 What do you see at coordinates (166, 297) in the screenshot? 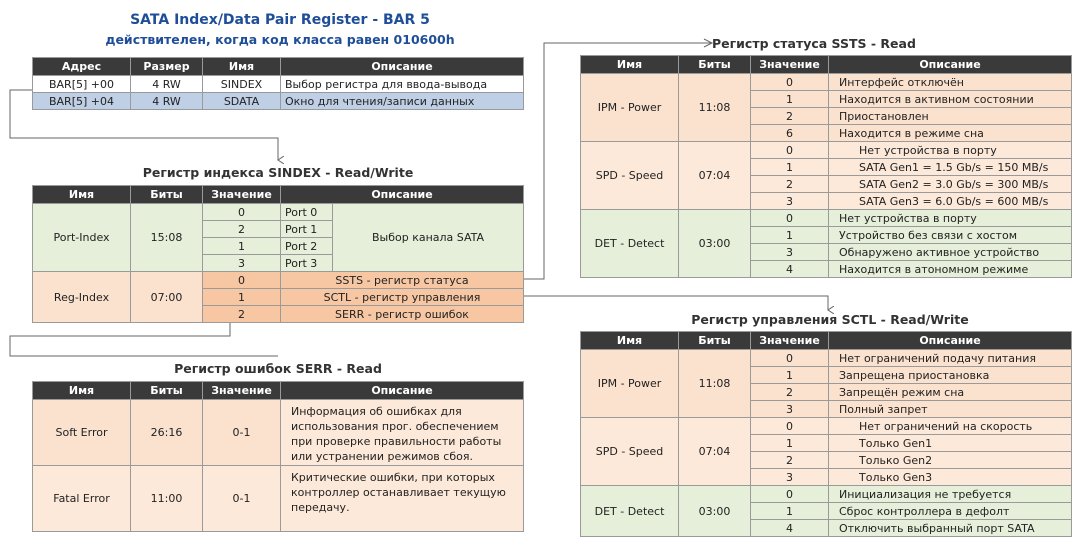
I see `field-bits: 07:00` at bounding box center [166, 297].